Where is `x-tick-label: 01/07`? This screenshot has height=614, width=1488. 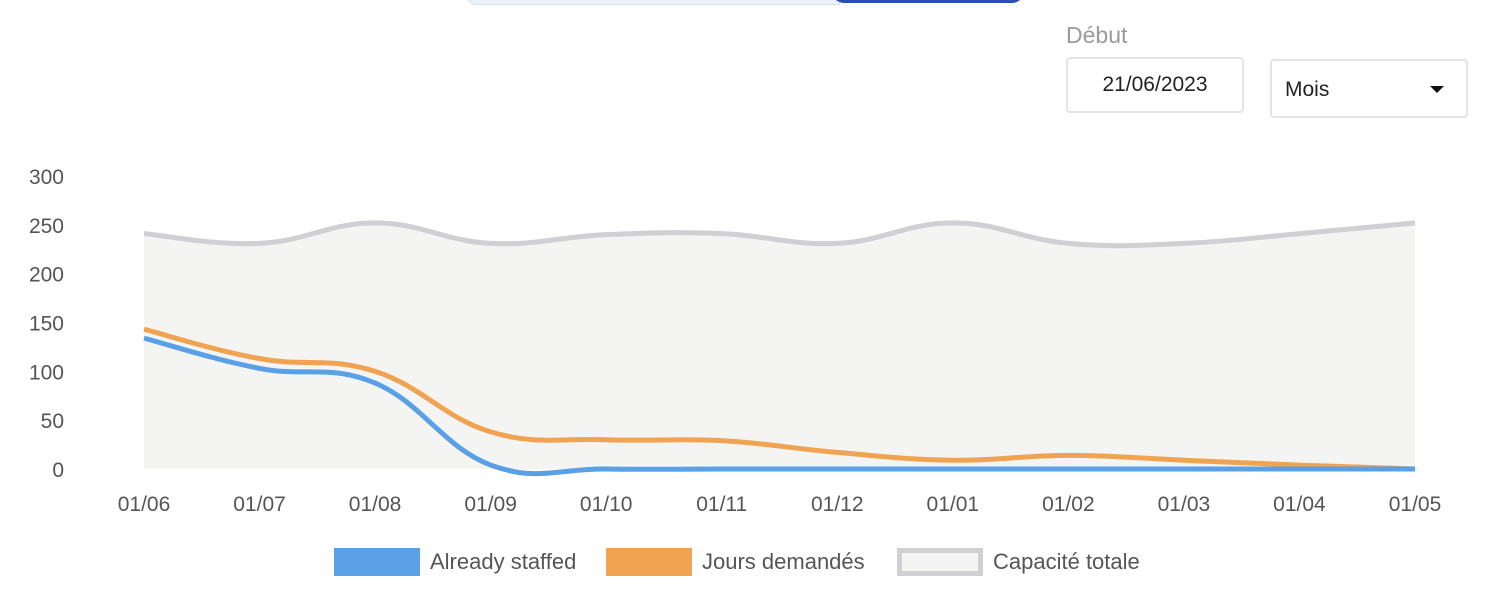
x-tick-label: 01/07 is located at coordinates (259, 504).